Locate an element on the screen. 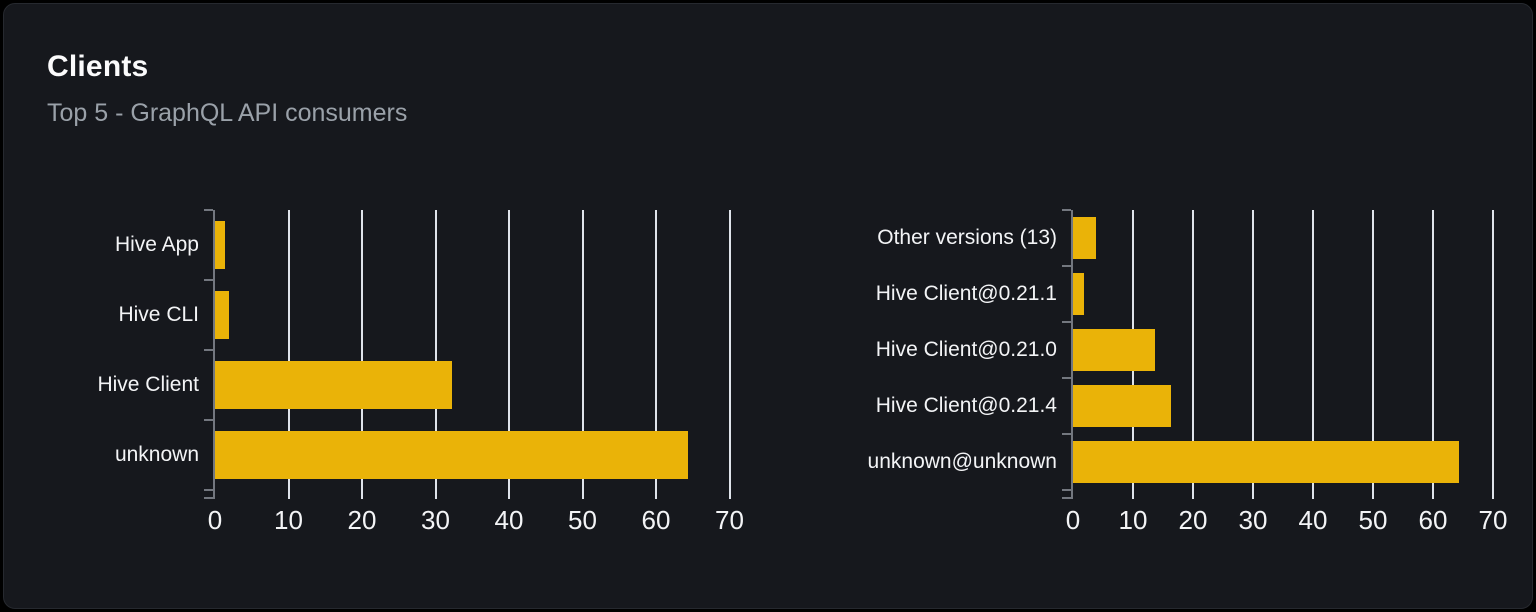  category-label-hive-client-0-21-0: Hive Client@0.21.0 is located at coordinates (966, 349).